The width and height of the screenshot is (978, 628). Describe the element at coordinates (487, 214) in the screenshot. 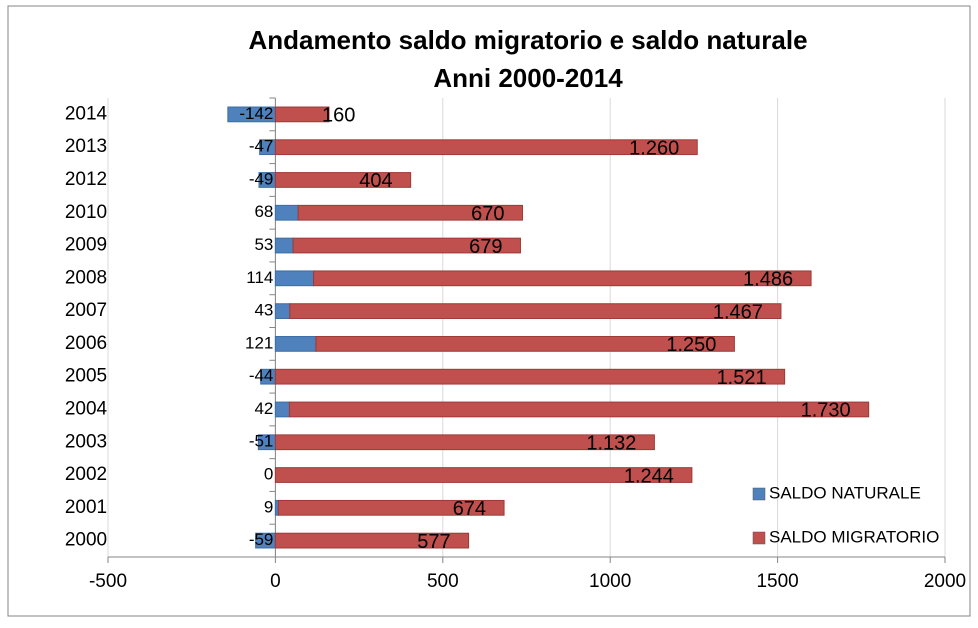

I see `data-label: 670` at that location.